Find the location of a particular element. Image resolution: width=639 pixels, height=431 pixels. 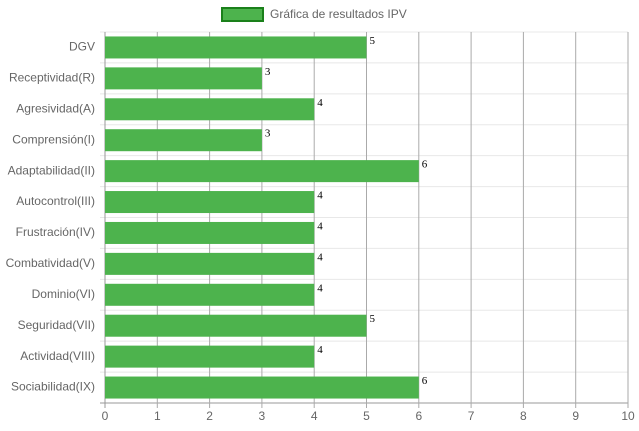

x-tick-label: 5 is located at coordinates (366, 416).